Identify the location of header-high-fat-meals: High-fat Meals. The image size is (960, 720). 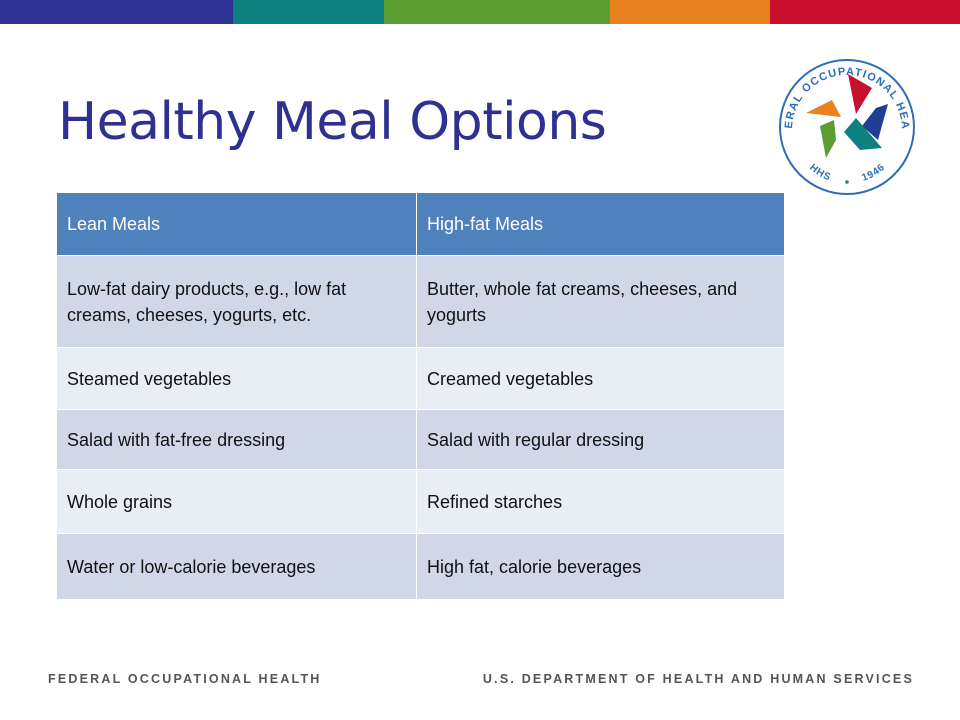
(600, 224).